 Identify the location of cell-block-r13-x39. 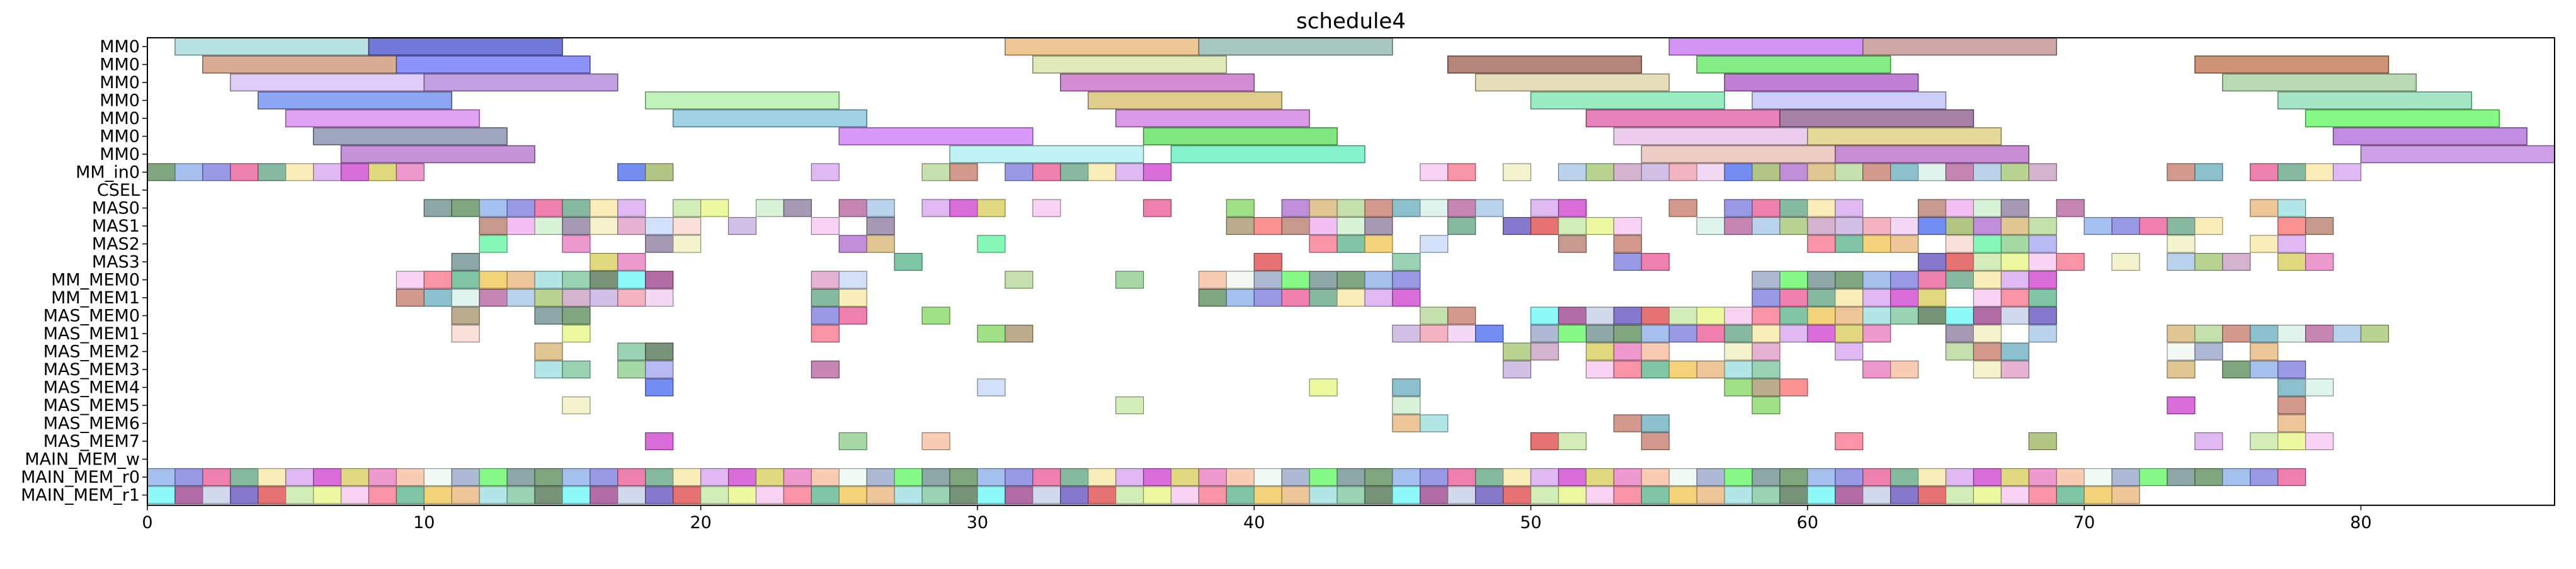
(1240, 280).